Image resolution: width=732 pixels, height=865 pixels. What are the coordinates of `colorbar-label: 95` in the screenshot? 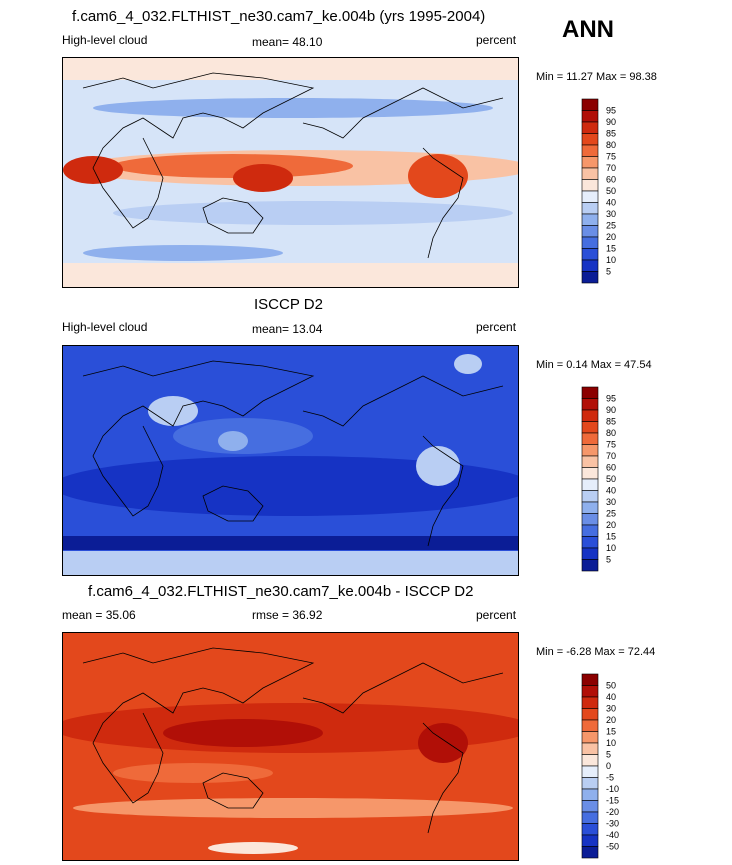 It's located at (611, 111).